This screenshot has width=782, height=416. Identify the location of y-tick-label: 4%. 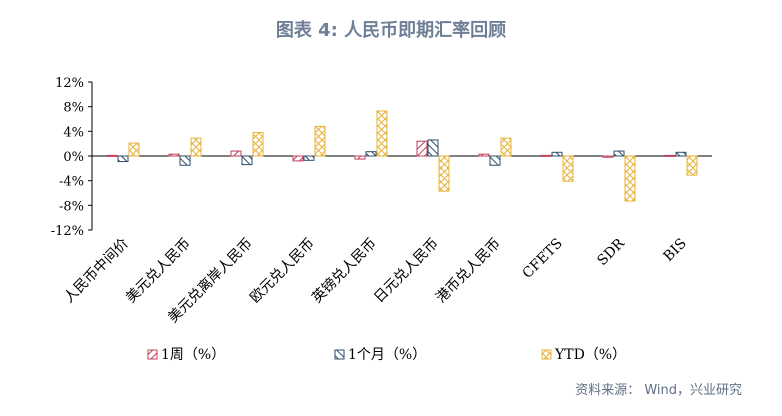
(73, 132).